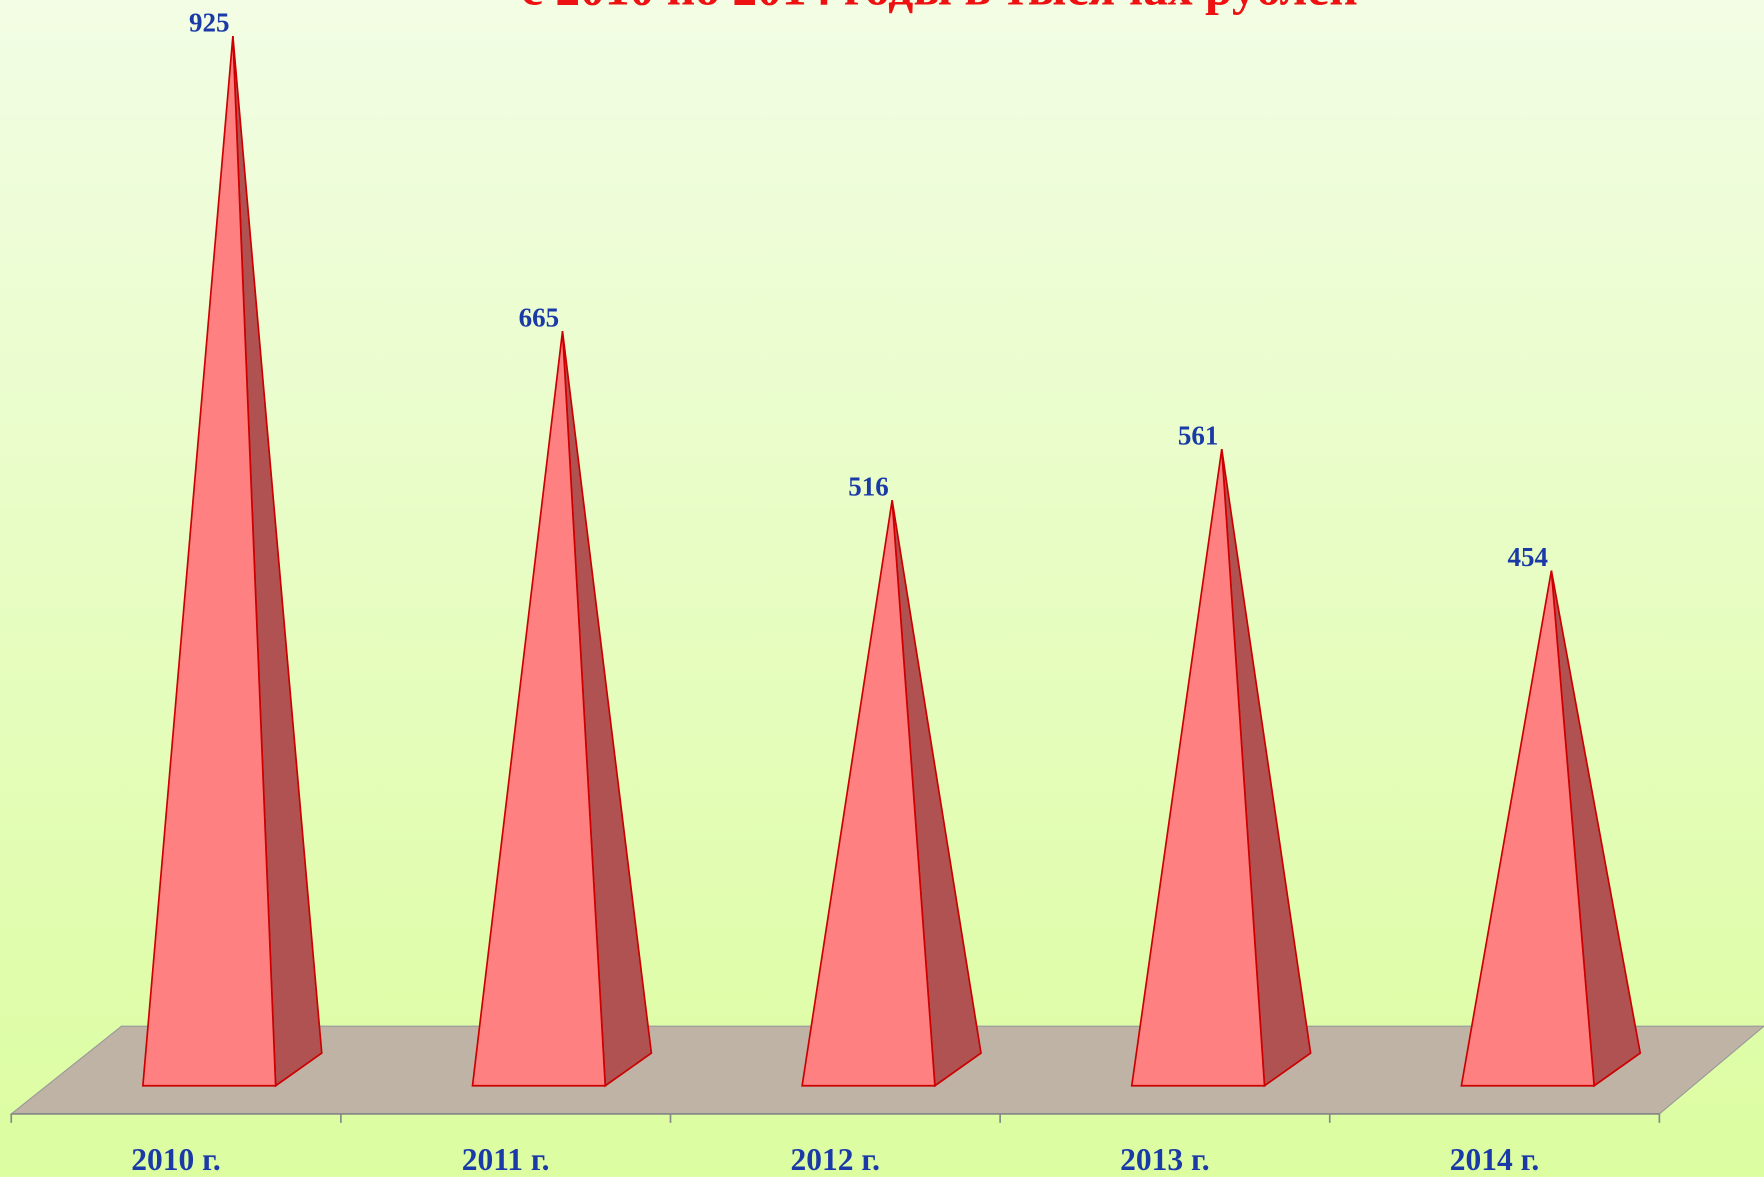 Image resolution: width=1764 pixels, height=1177 pixels. What do you see at coordinates (1495, 1159) in the screenshot?
I see `x-tick-label: 2014 г.` at bounding box center [1495, 1159].